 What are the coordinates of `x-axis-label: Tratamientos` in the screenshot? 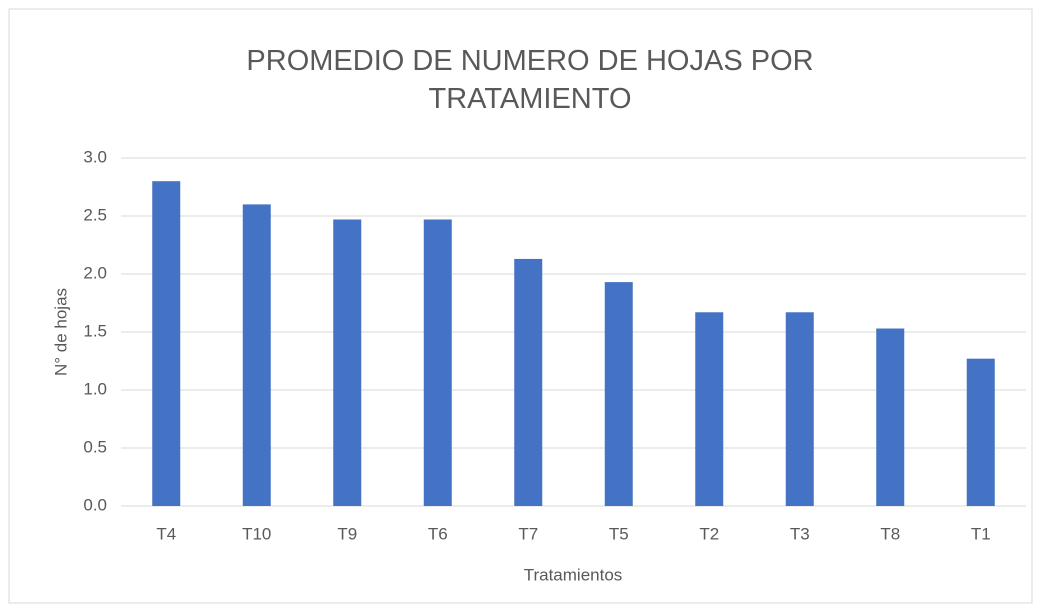 It's located at (573, 574).